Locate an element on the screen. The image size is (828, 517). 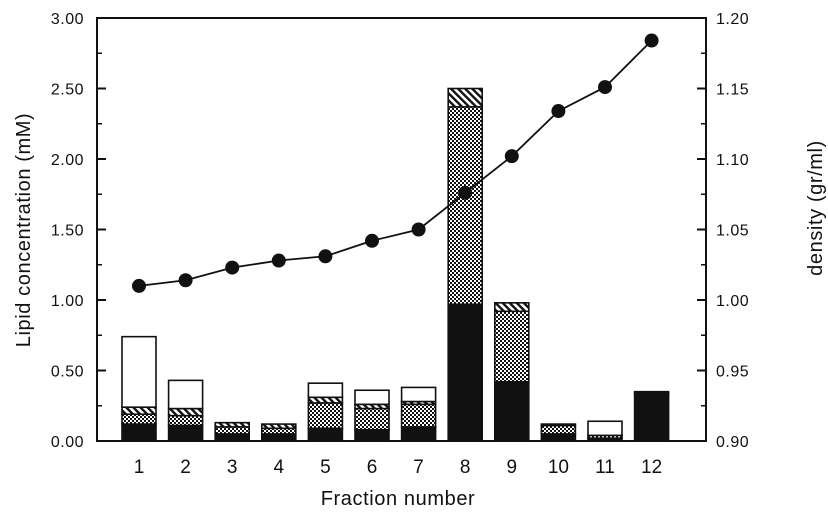
x-tick-label: 7 is located at coordinates (418, 467).